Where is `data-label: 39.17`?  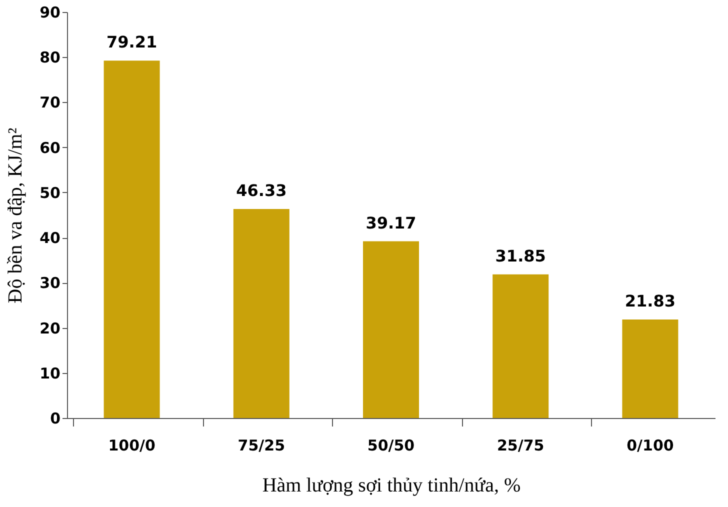 data-label: 39.17 is located at coordinates (391, 222).